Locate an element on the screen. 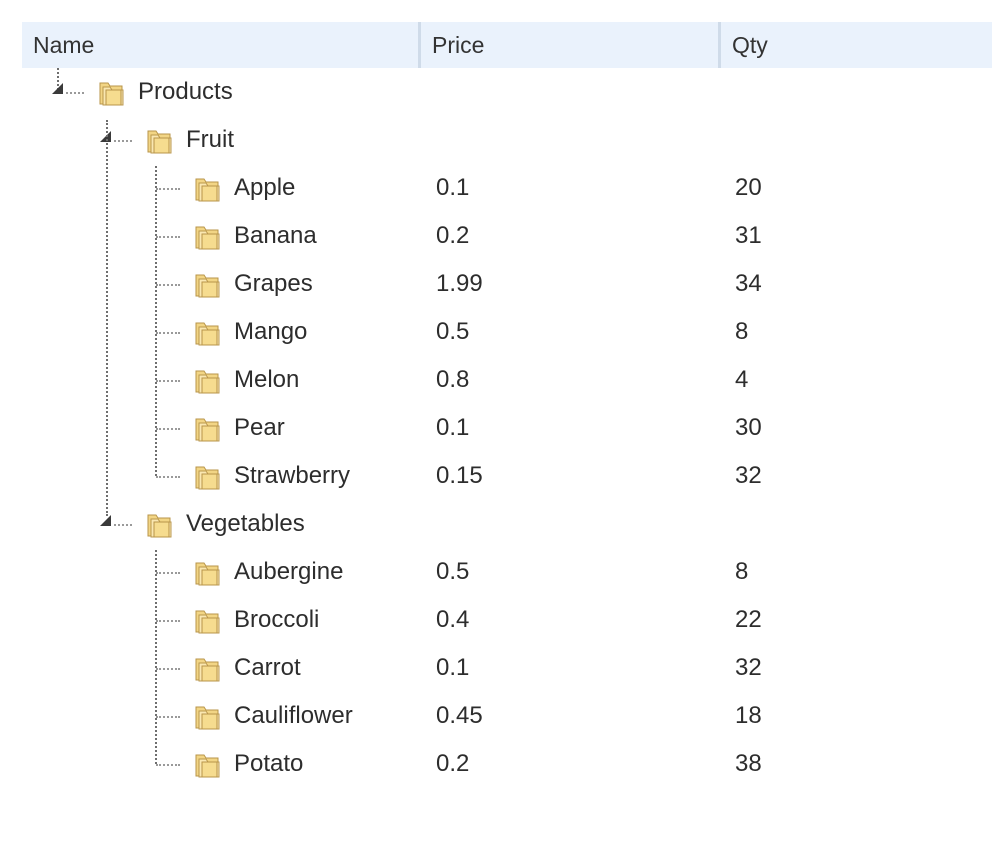  price-cell: 0.45 is located at coordinates (459, 715).